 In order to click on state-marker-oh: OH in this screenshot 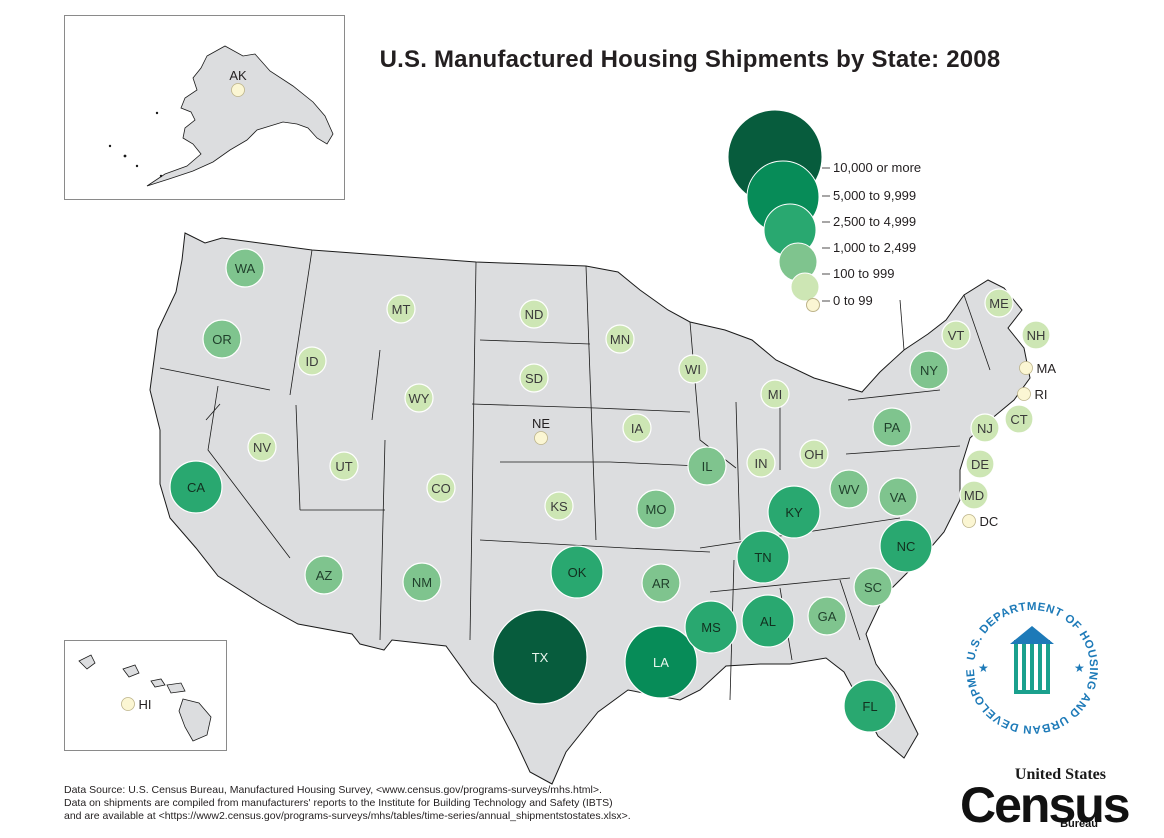, I will do `click(814, 454)`.